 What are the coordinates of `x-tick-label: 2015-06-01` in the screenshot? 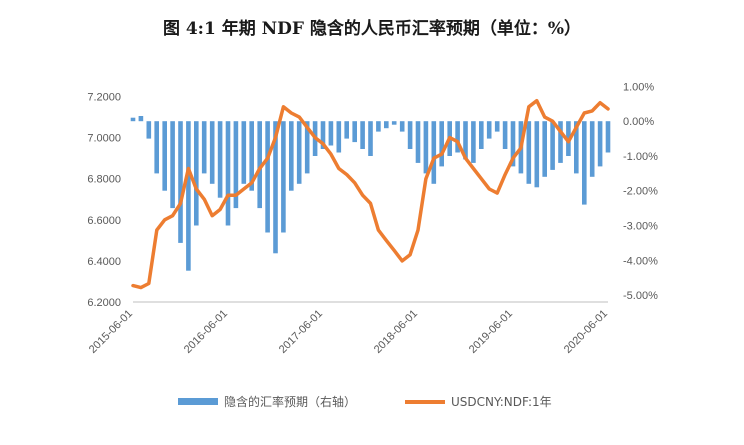 It's located at (111, 332).